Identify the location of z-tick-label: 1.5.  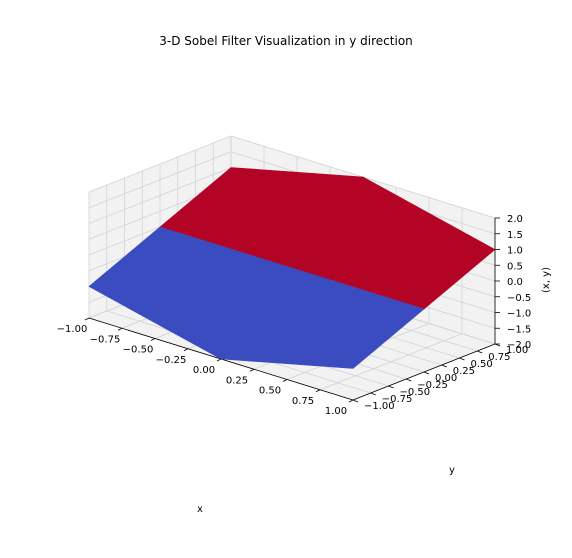
(515, 235).